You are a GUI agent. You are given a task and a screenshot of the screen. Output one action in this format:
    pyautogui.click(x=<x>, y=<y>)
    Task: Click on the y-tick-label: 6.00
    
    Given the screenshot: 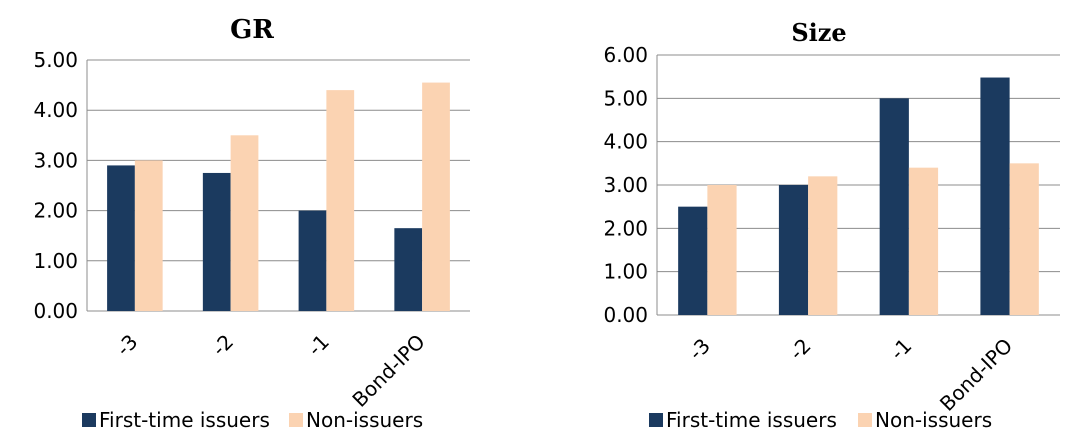 What is the action you would take?
    pyautogui.click(x=625, y=55)
    